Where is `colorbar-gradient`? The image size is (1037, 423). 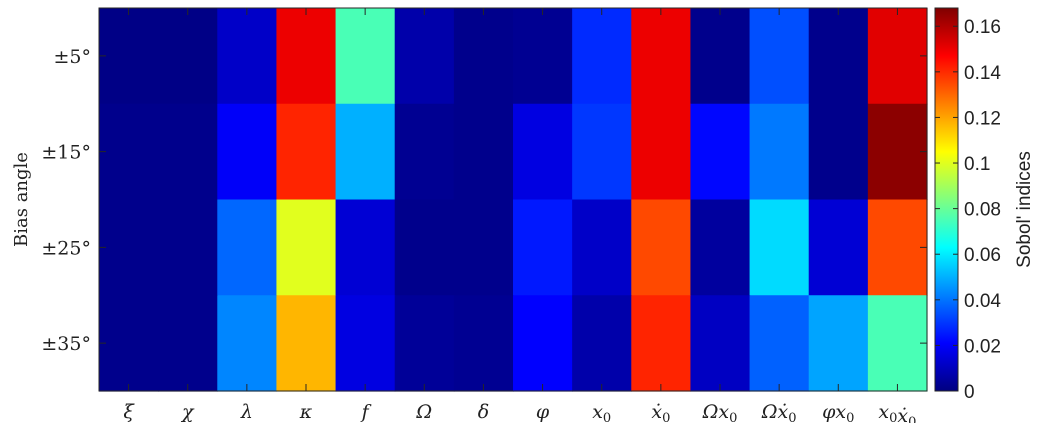
colorbar-gradient is located at coordinates (946, 199).